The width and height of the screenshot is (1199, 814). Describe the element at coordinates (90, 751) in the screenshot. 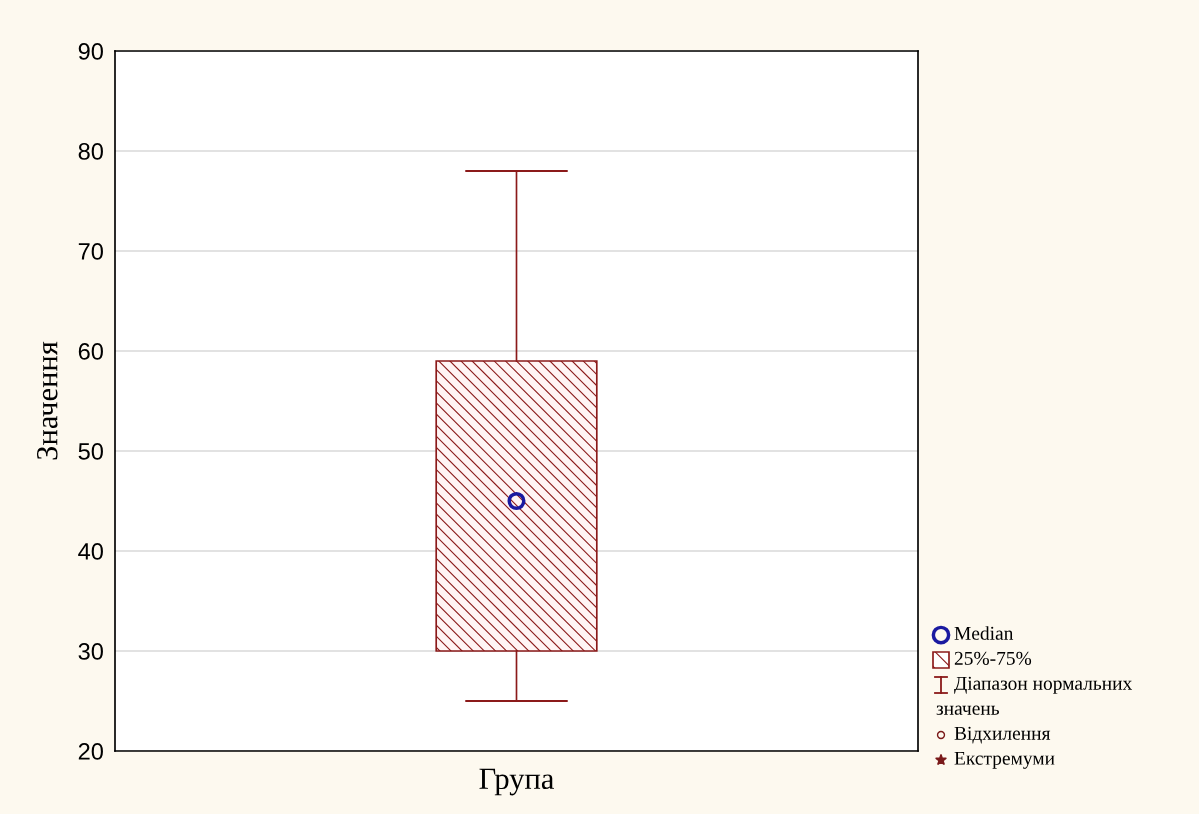

I see `y-tick-label: 20` at that location.